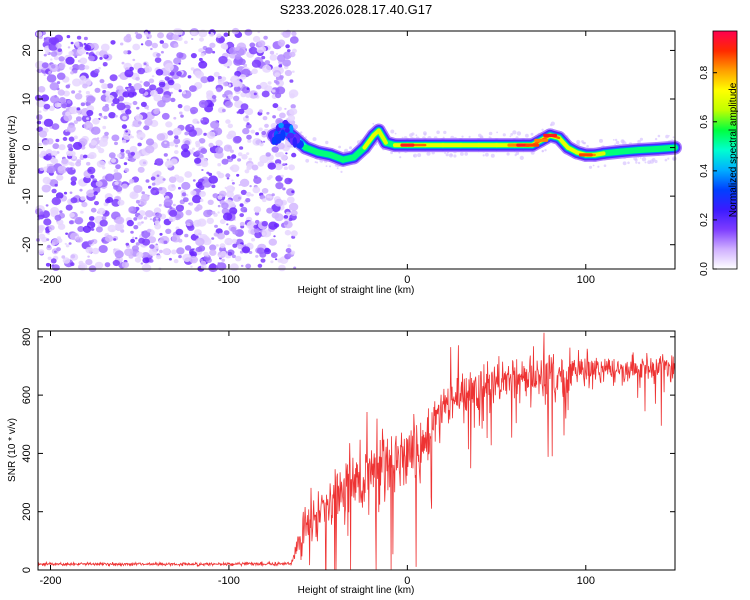 The height and width of the screenshot is (600, 750). Describe the element at coordinates (356, 590) in the screenshot. I see `snr-x-label: Height of straight line (km)` at that location.